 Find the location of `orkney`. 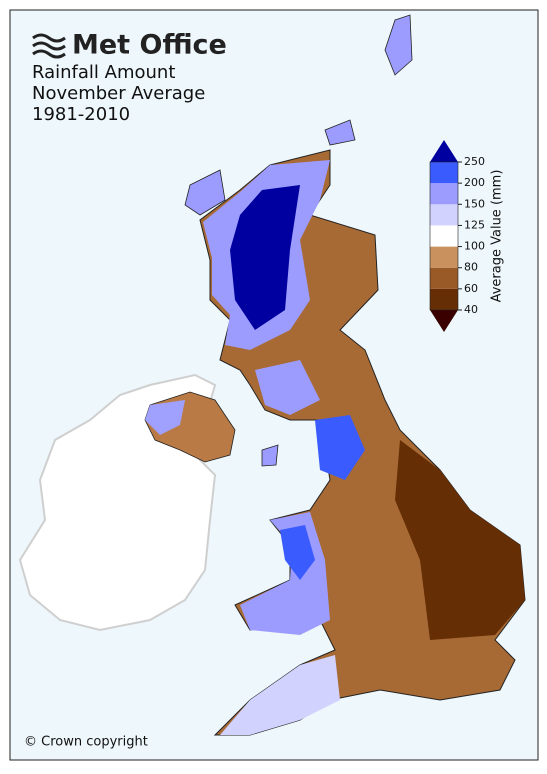

orkney is located at coordinates (340, 132).